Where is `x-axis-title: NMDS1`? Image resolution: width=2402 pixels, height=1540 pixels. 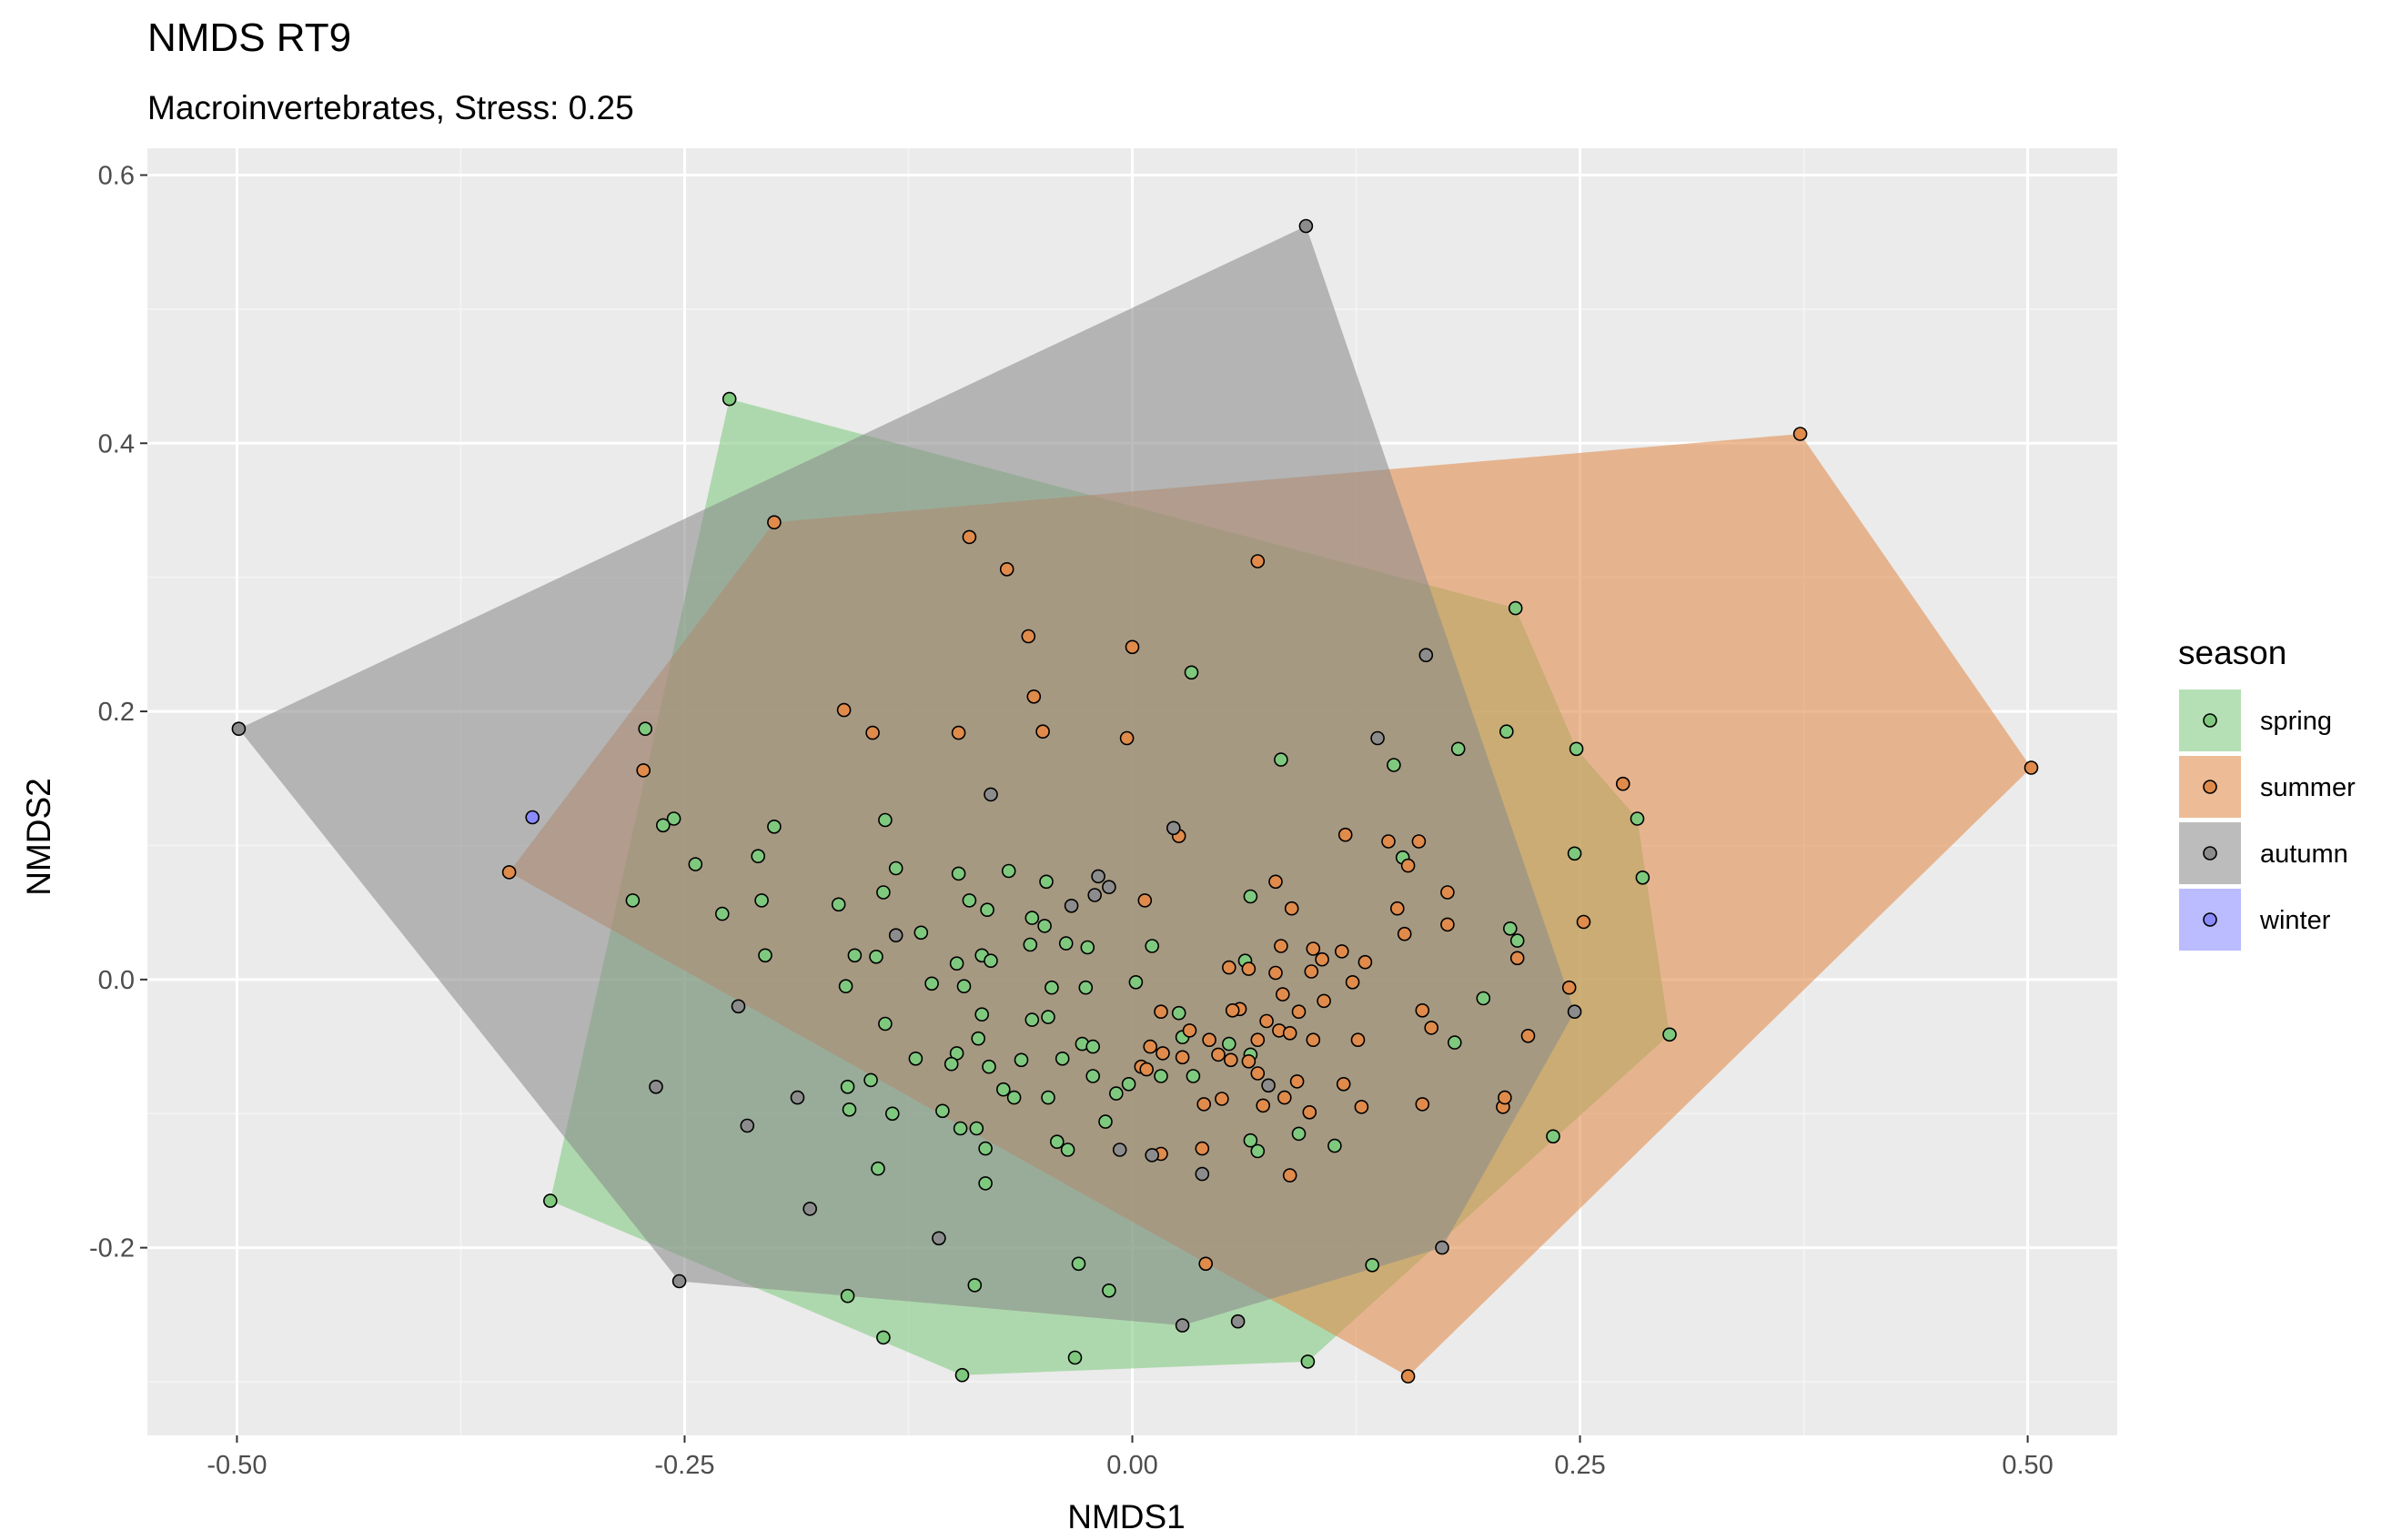
x-axis-title: NMDS1 is located at coordinates (1126, 1516).